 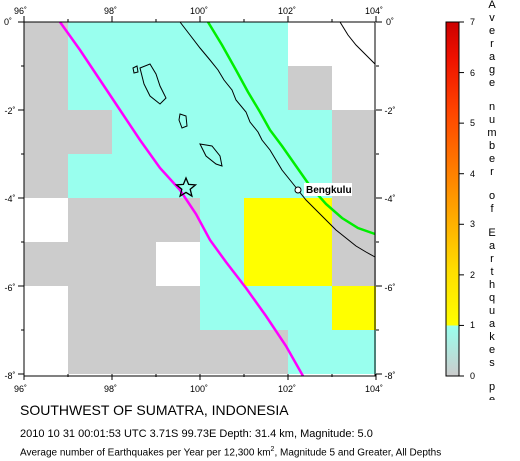 What do you see at coordinates (298, 190) in the screenshot?
I see `city-marker` at bounding box center [298, 190].